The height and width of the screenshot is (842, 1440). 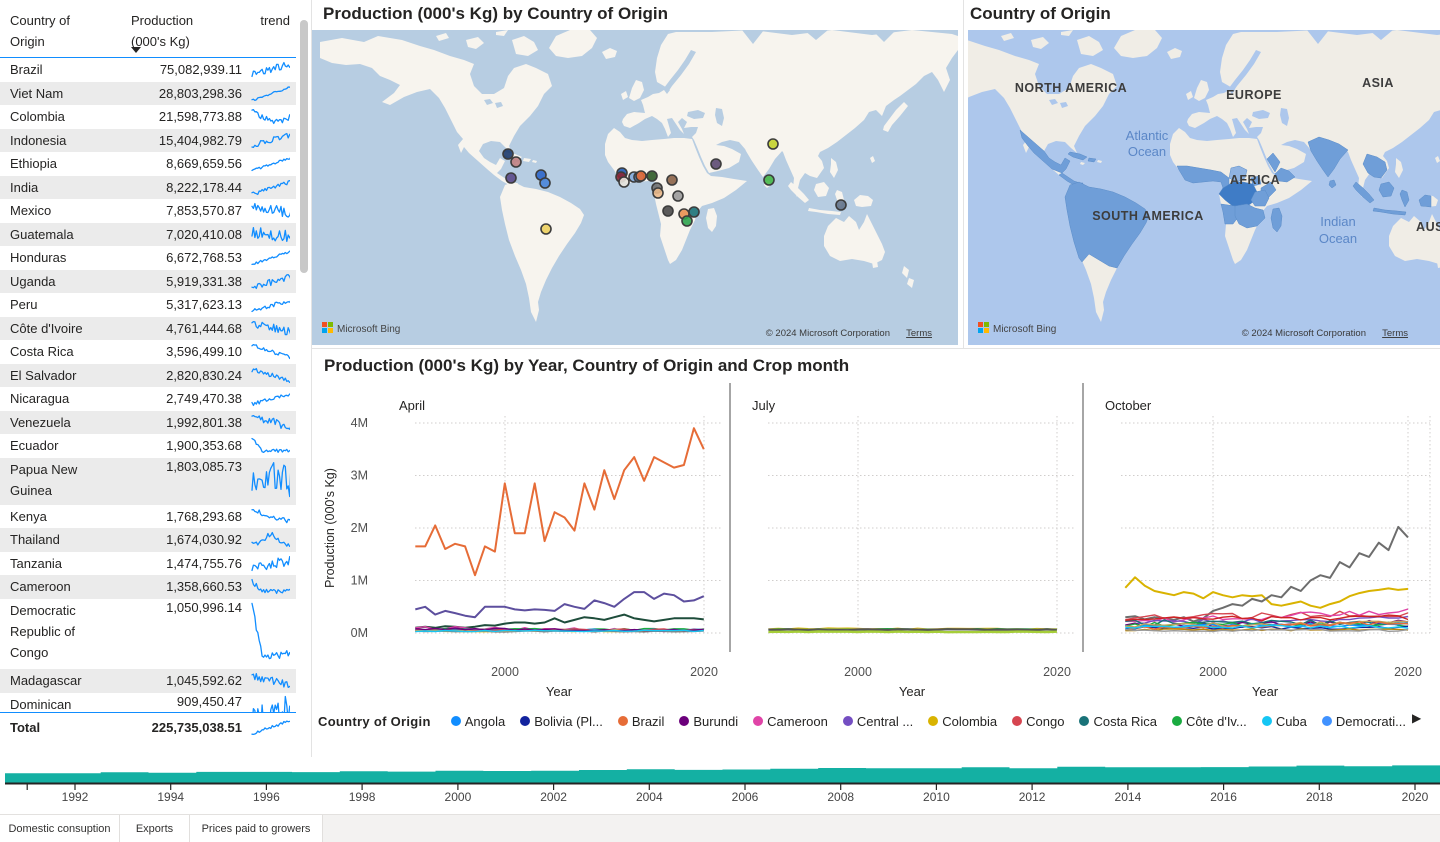 I want to click on svg-text: 2M, so click(x=359, y=528).